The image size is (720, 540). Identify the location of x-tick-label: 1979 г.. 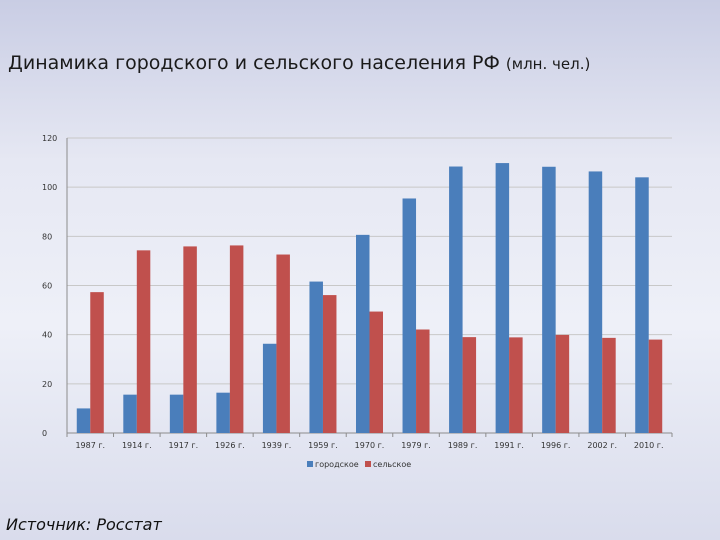
(416, 445).